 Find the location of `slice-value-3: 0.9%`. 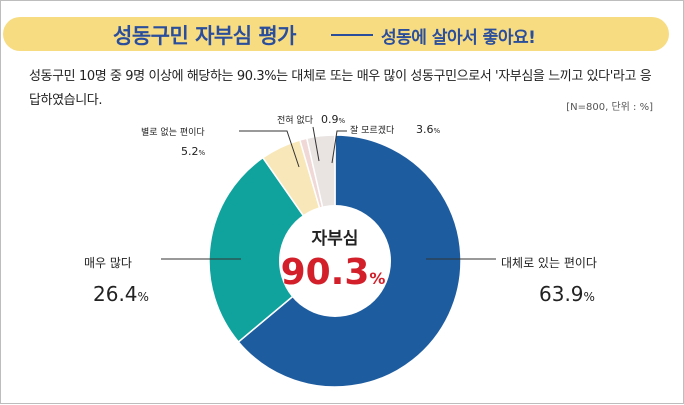

slice-value-3: 0.9% is located at coordinates (333, 119).